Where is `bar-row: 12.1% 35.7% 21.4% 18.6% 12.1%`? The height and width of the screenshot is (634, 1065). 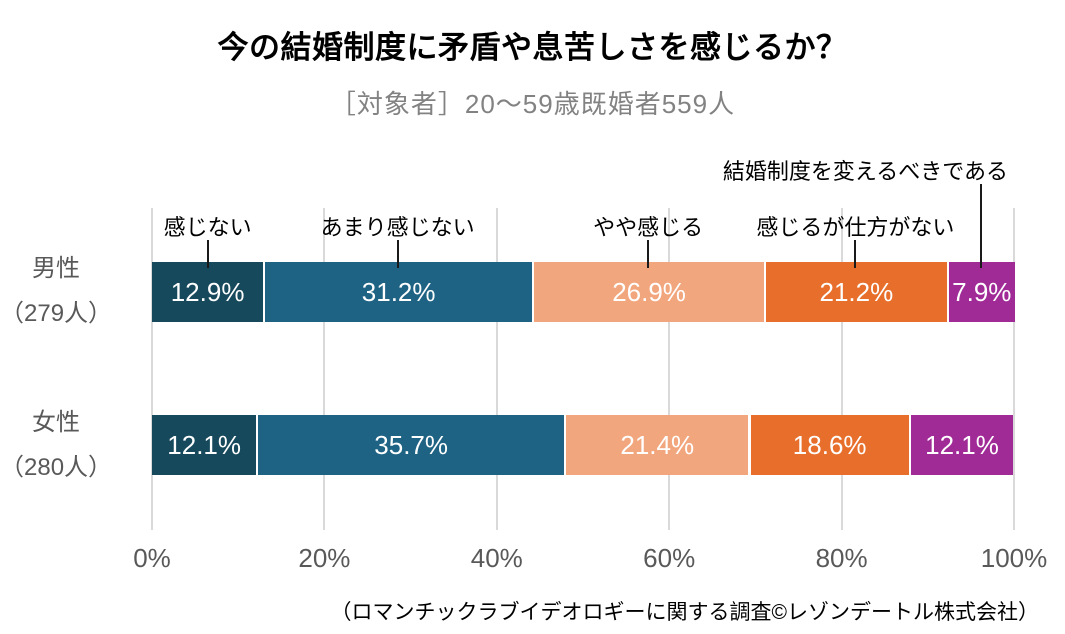
bar-row: 12.1% 35.7% 21.4% 18.6% 12.1% is located at coordinates (585, 445).